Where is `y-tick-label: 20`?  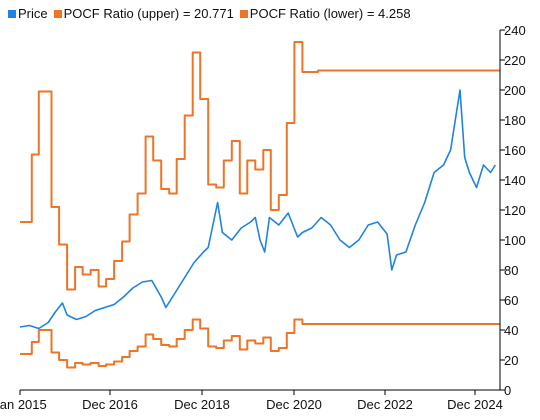
y-tick-label: 20 is located at coordinates (511, 360).